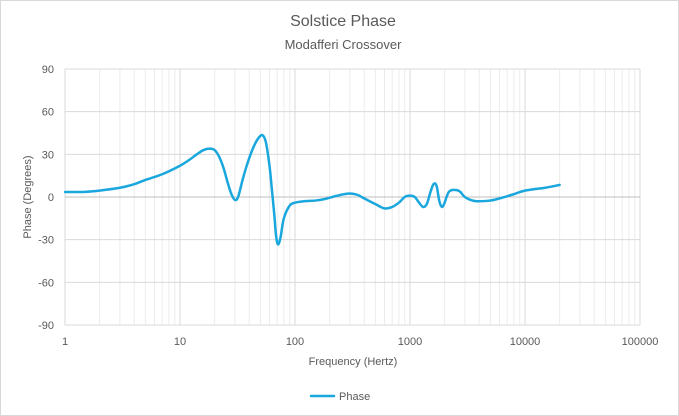 This screenshot has width=679, height=416. Describe the element at coordinates (525, 342) in the screenshot. I see `x-tick-label: 10000` at that location.